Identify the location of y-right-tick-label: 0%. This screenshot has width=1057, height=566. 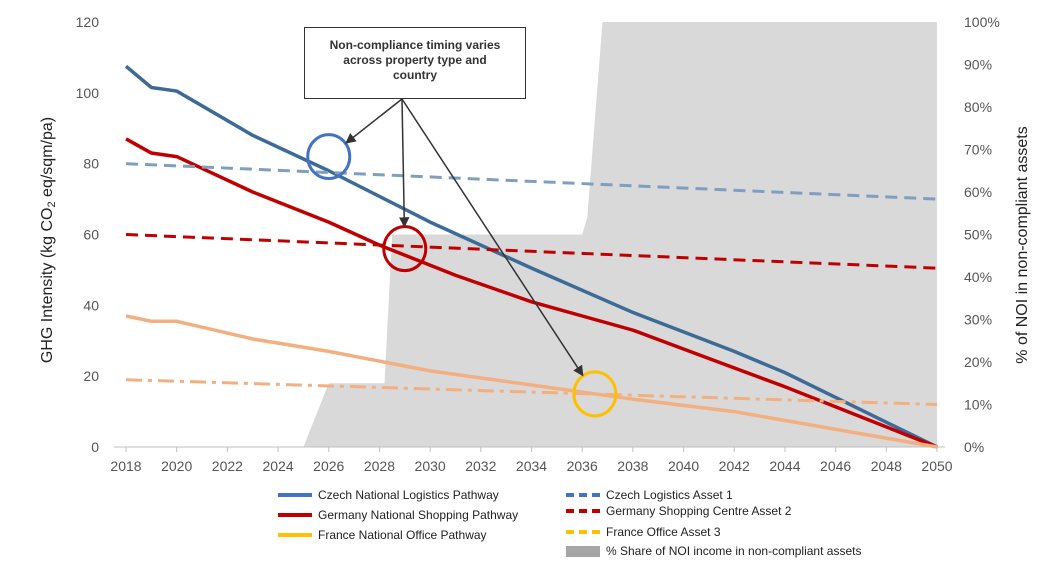
(974, 447).